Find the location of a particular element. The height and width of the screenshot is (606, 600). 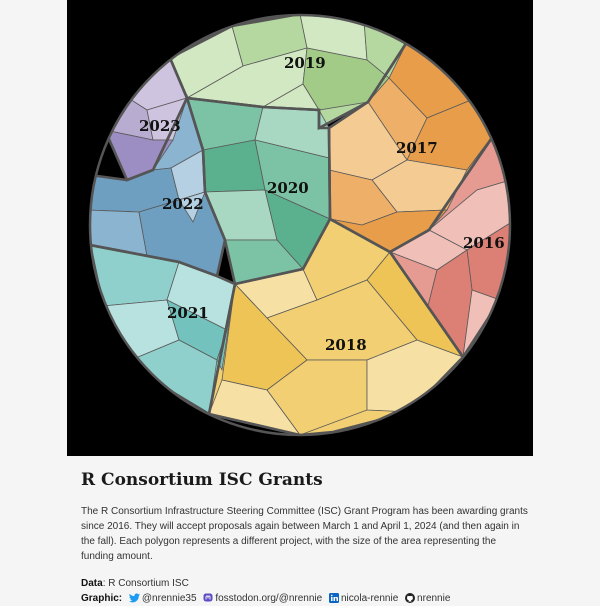

region-label-2017: 2017 is located at coordinates (417, 148).